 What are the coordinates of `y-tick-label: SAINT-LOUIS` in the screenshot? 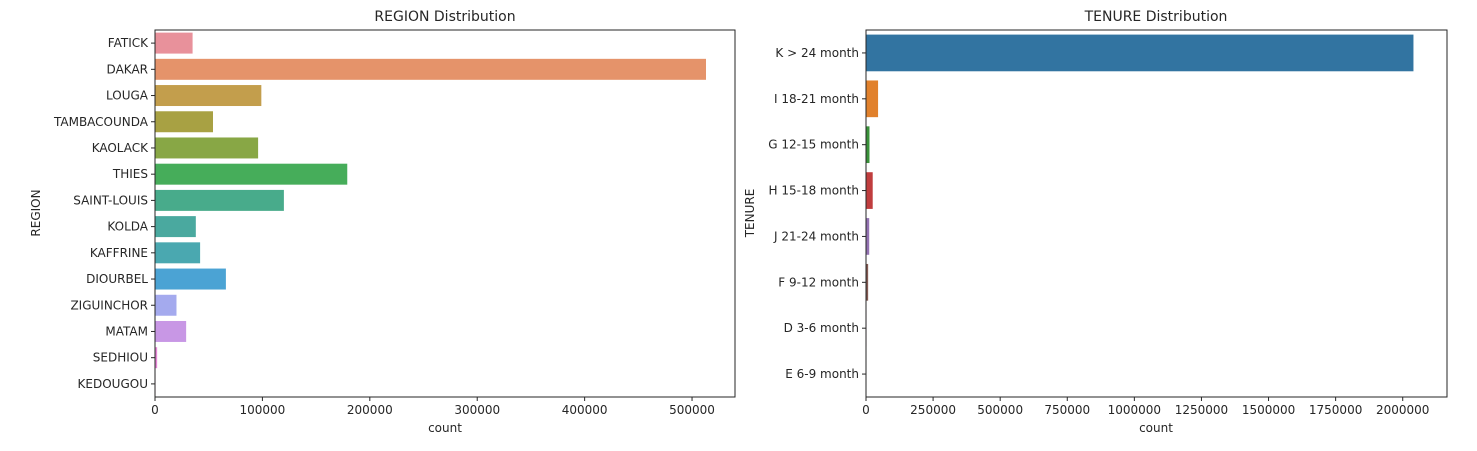 It's located at (110, 200).